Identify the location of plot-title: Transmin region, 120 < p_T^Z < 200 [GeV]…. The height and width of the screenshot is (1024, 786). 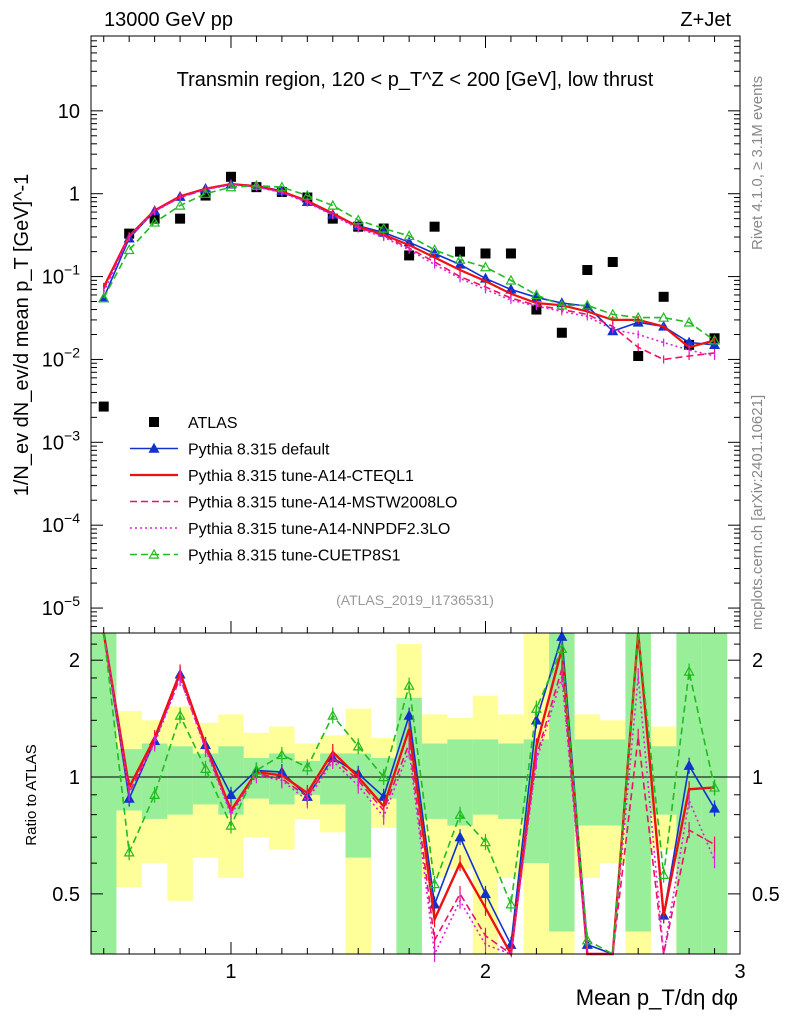
(415, 80).